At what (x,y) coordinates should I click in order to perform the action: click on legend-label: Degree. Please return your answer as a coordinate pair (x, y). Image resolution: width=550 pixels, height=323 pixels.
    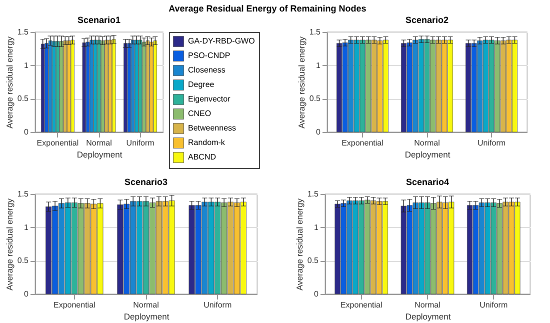
    Looking at the image, I should click on (201, 84).